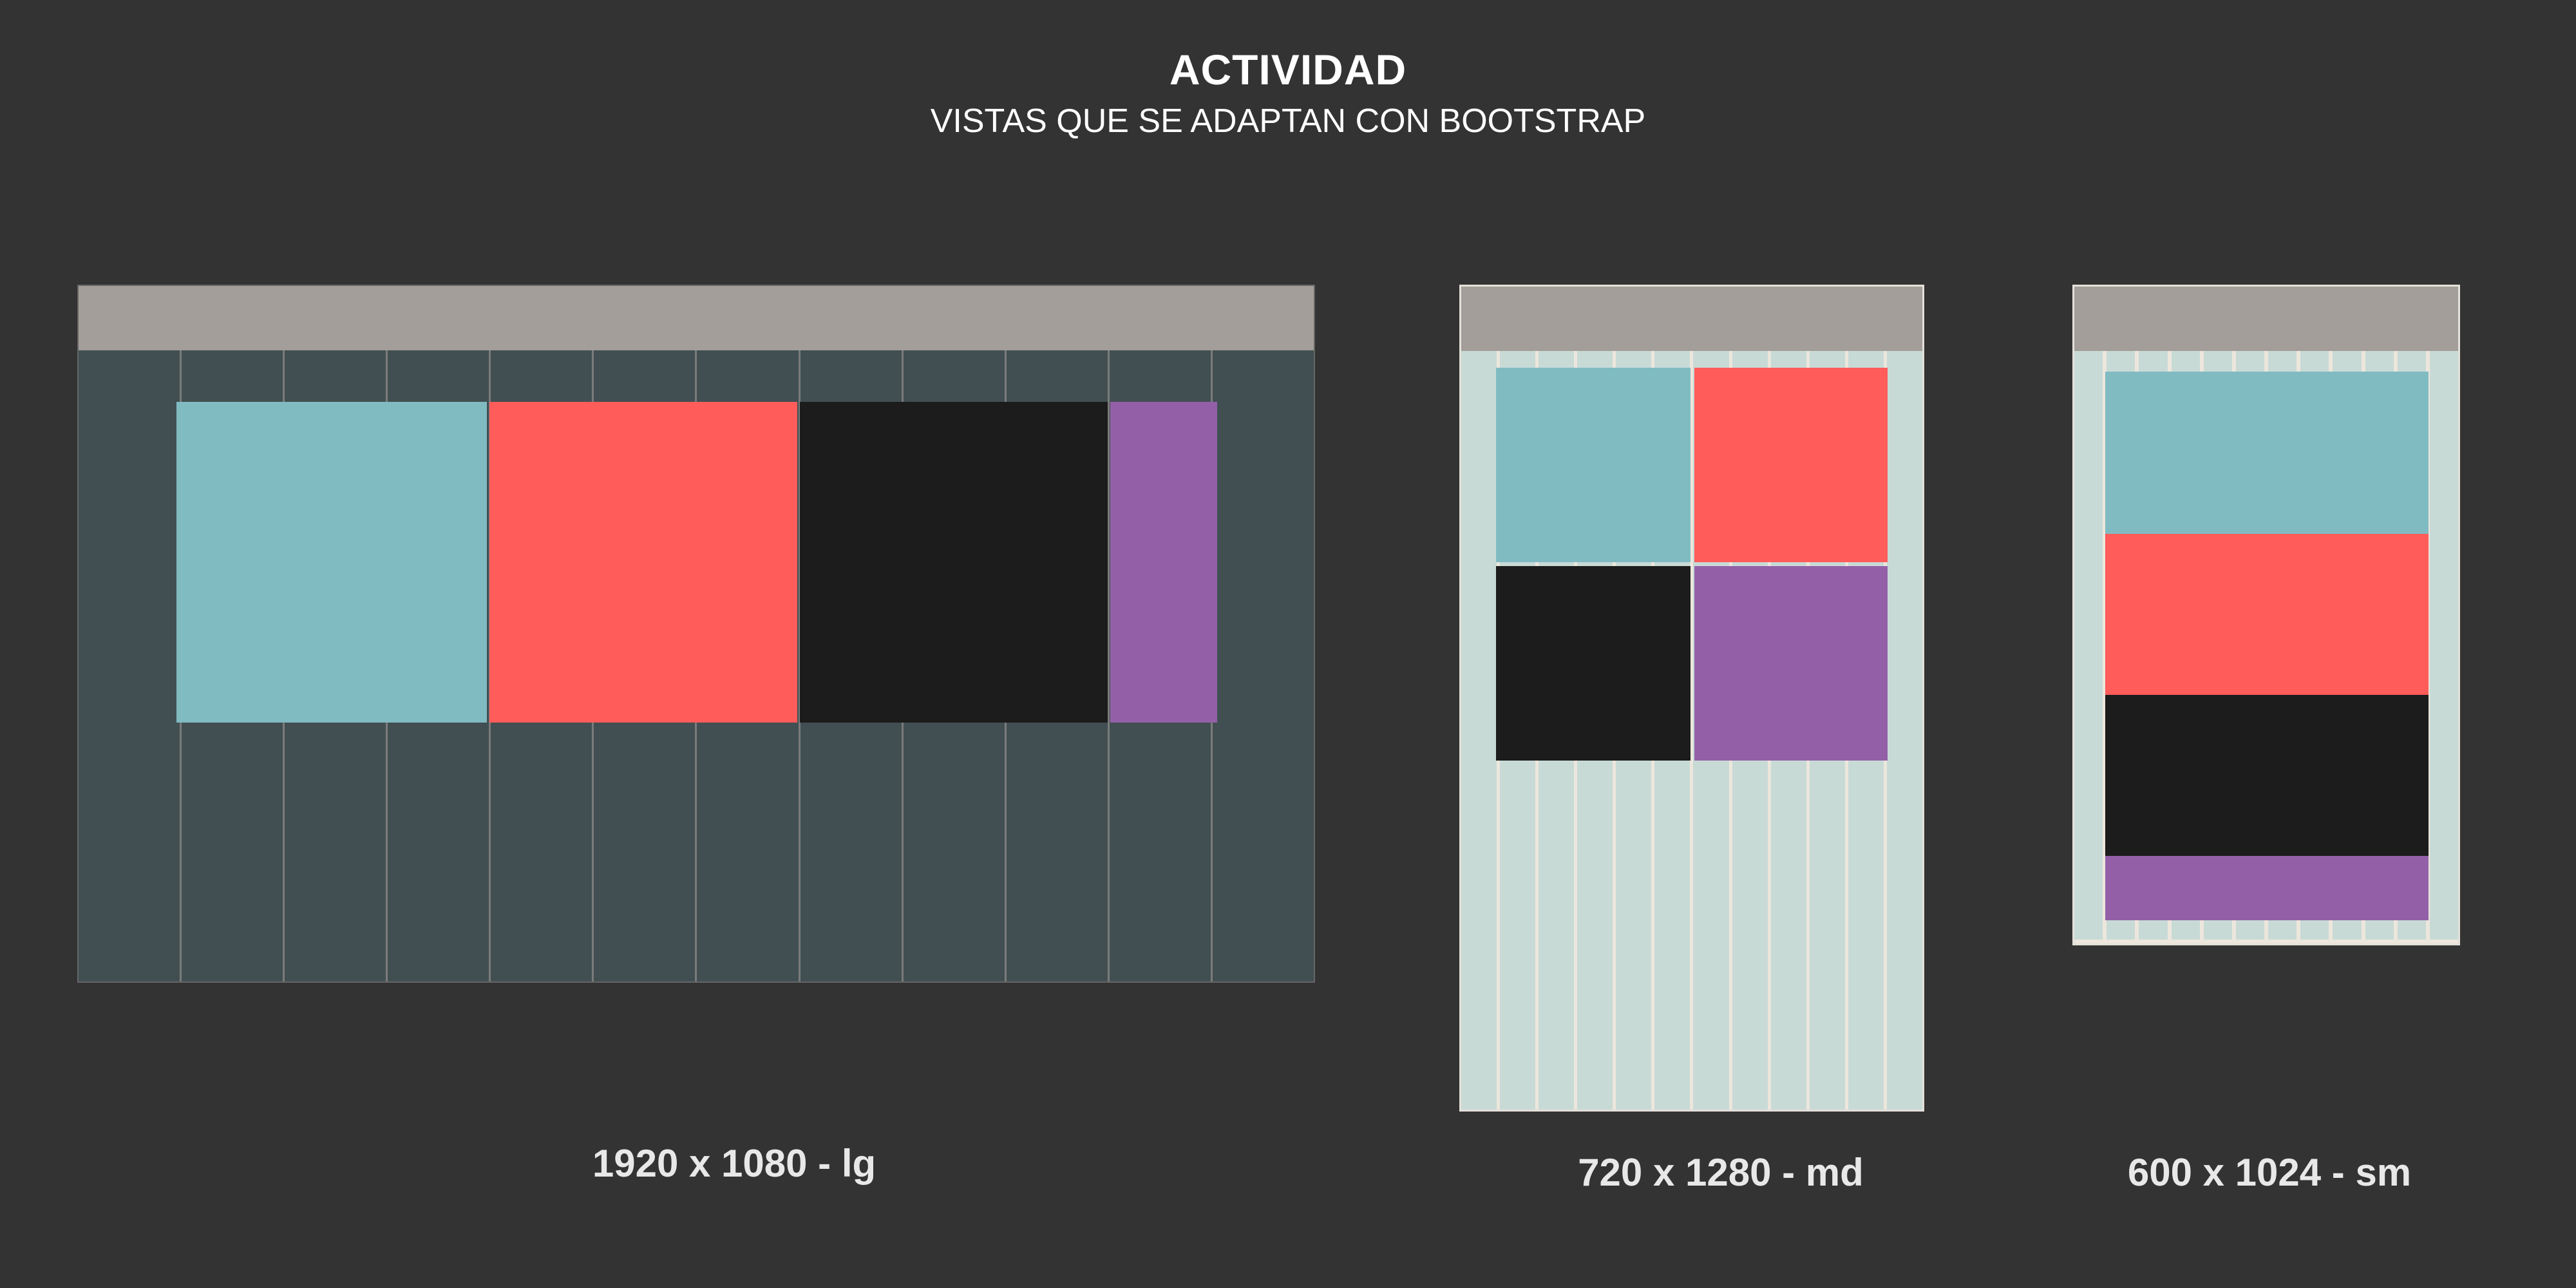 Image resolution: width=2576 pixels, height=1288 pixels. I want to click on caption-sm: 600 x 1024 - sm, so click(2269, 1172).